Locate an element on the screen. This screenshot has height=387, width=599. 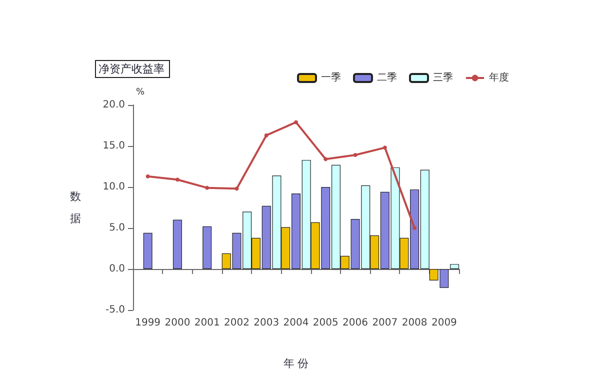
chart-title: 净资产收益率 is located at coordinates (131, 69).